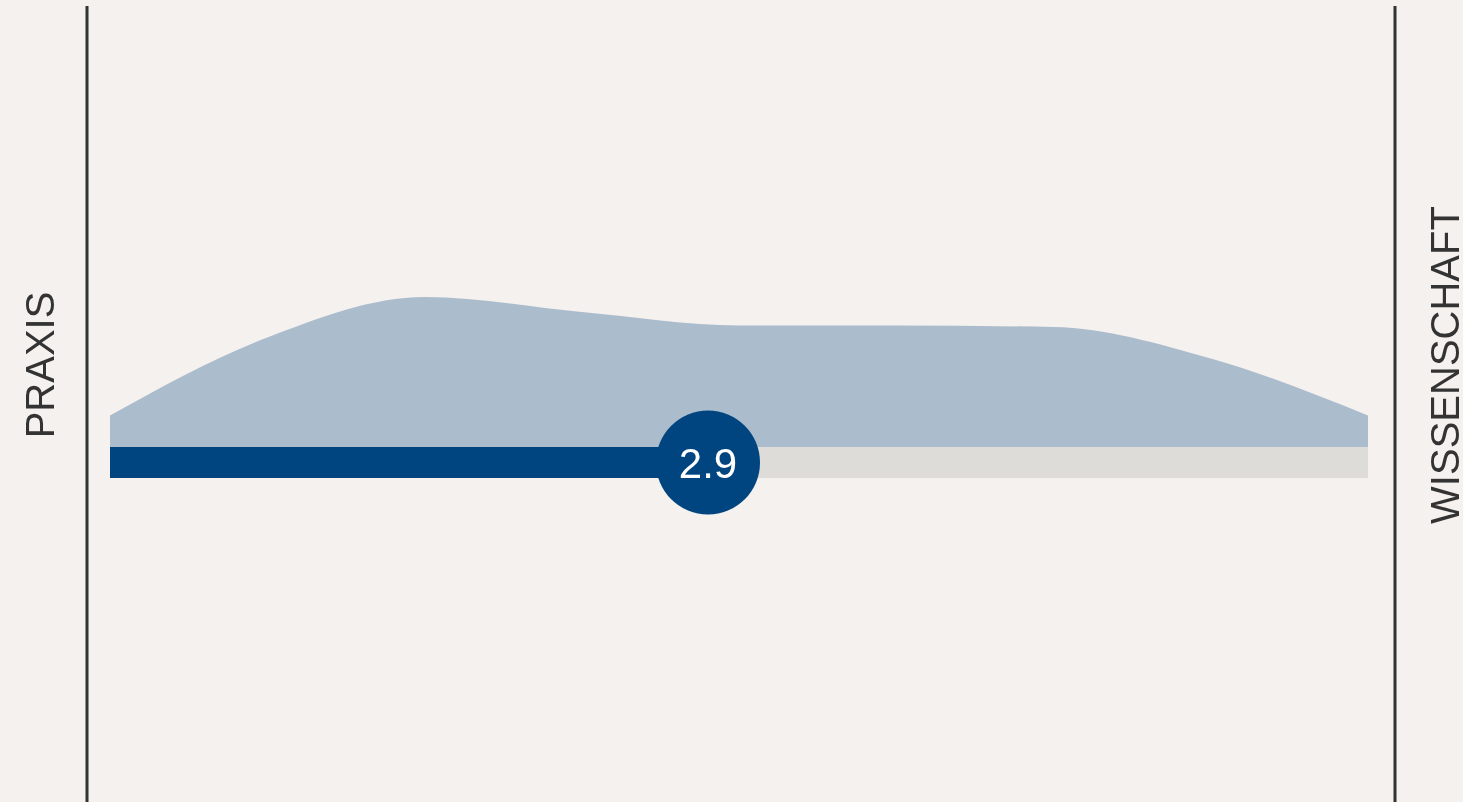 The width and height of the screenshot is (1463, 802). Describe the element at coordinates (708, 463) in the screenshot. I see `annotation: 2.9` at that location.